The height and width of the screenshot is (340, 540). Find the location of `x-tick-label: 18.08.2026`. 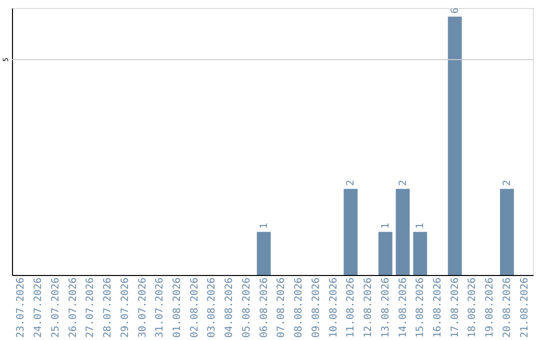

x-tick-label: 18.08.2026 is located at coordinates (472, 308).